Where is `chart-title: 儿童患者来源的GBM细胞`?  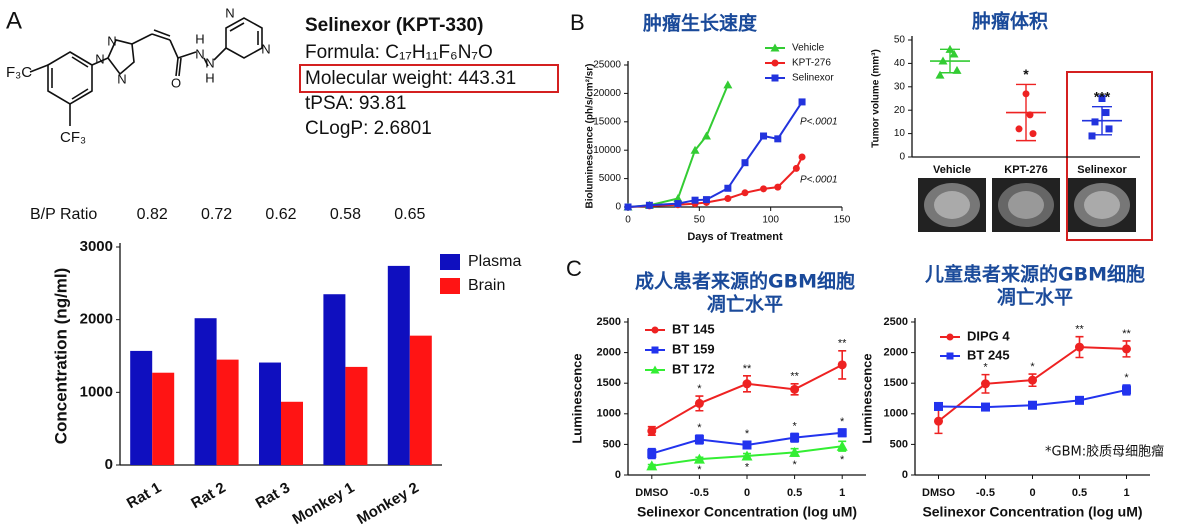
chart-title: 儿童患者来源的GBM细胞 is located at coordinates (1034, 274).